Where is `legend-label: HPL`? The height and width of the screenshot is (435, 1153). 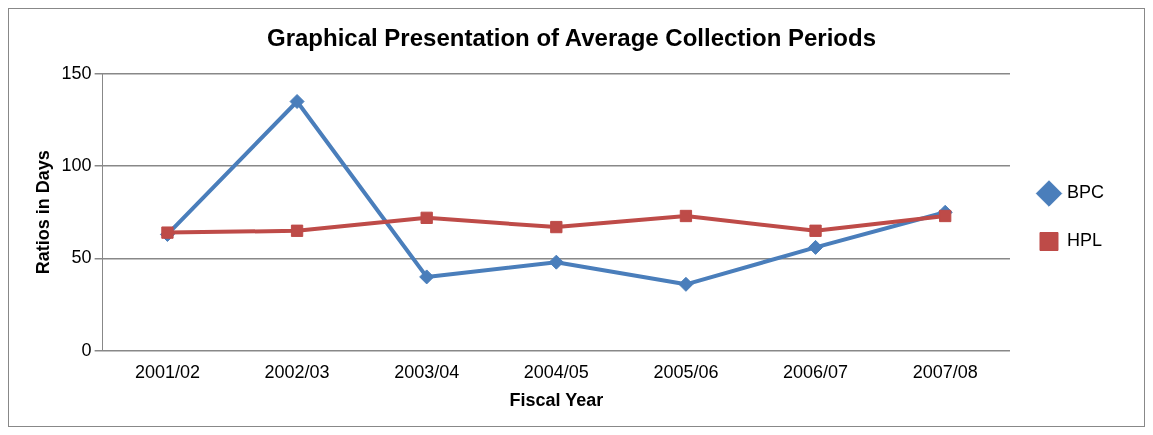 legend-label: HPL is located at coordinates (1084, 240).